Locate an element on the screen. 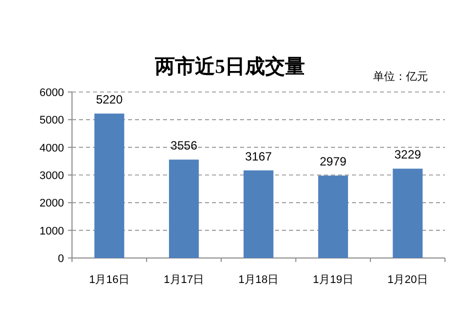  y-tick-label: 2000 is located at coordinates (52, 204).